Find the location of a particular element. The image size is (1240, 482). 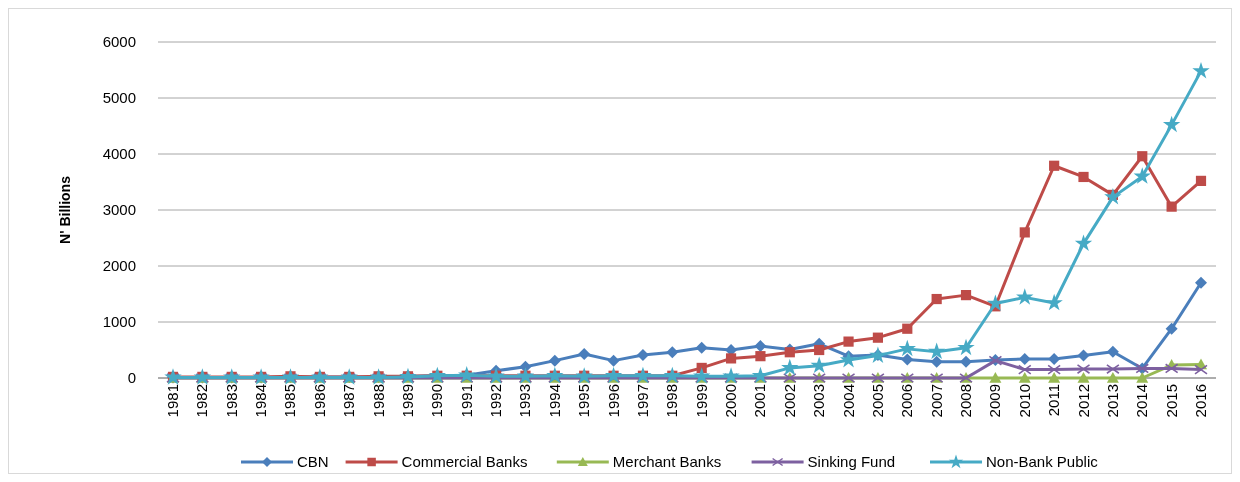

x-tick-label: 2004 is located at coordinates (848, 401).